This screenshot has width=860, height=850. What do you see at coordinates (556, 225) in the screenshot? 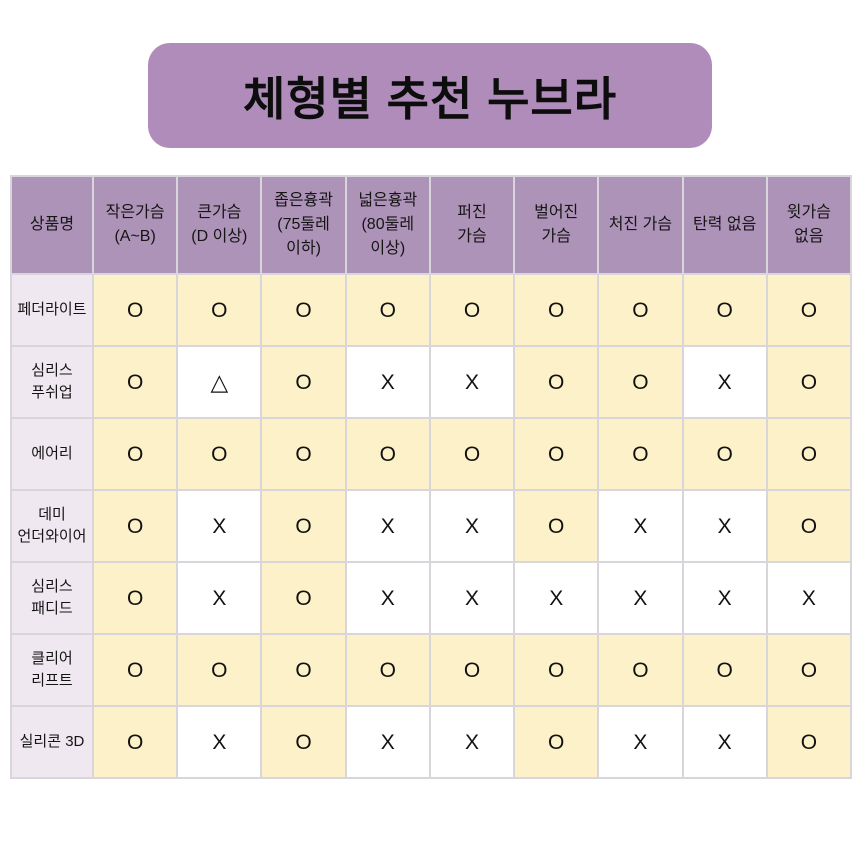
I see `column-header-cell: 벌어진 가슴` at bounding box center [556, 225].